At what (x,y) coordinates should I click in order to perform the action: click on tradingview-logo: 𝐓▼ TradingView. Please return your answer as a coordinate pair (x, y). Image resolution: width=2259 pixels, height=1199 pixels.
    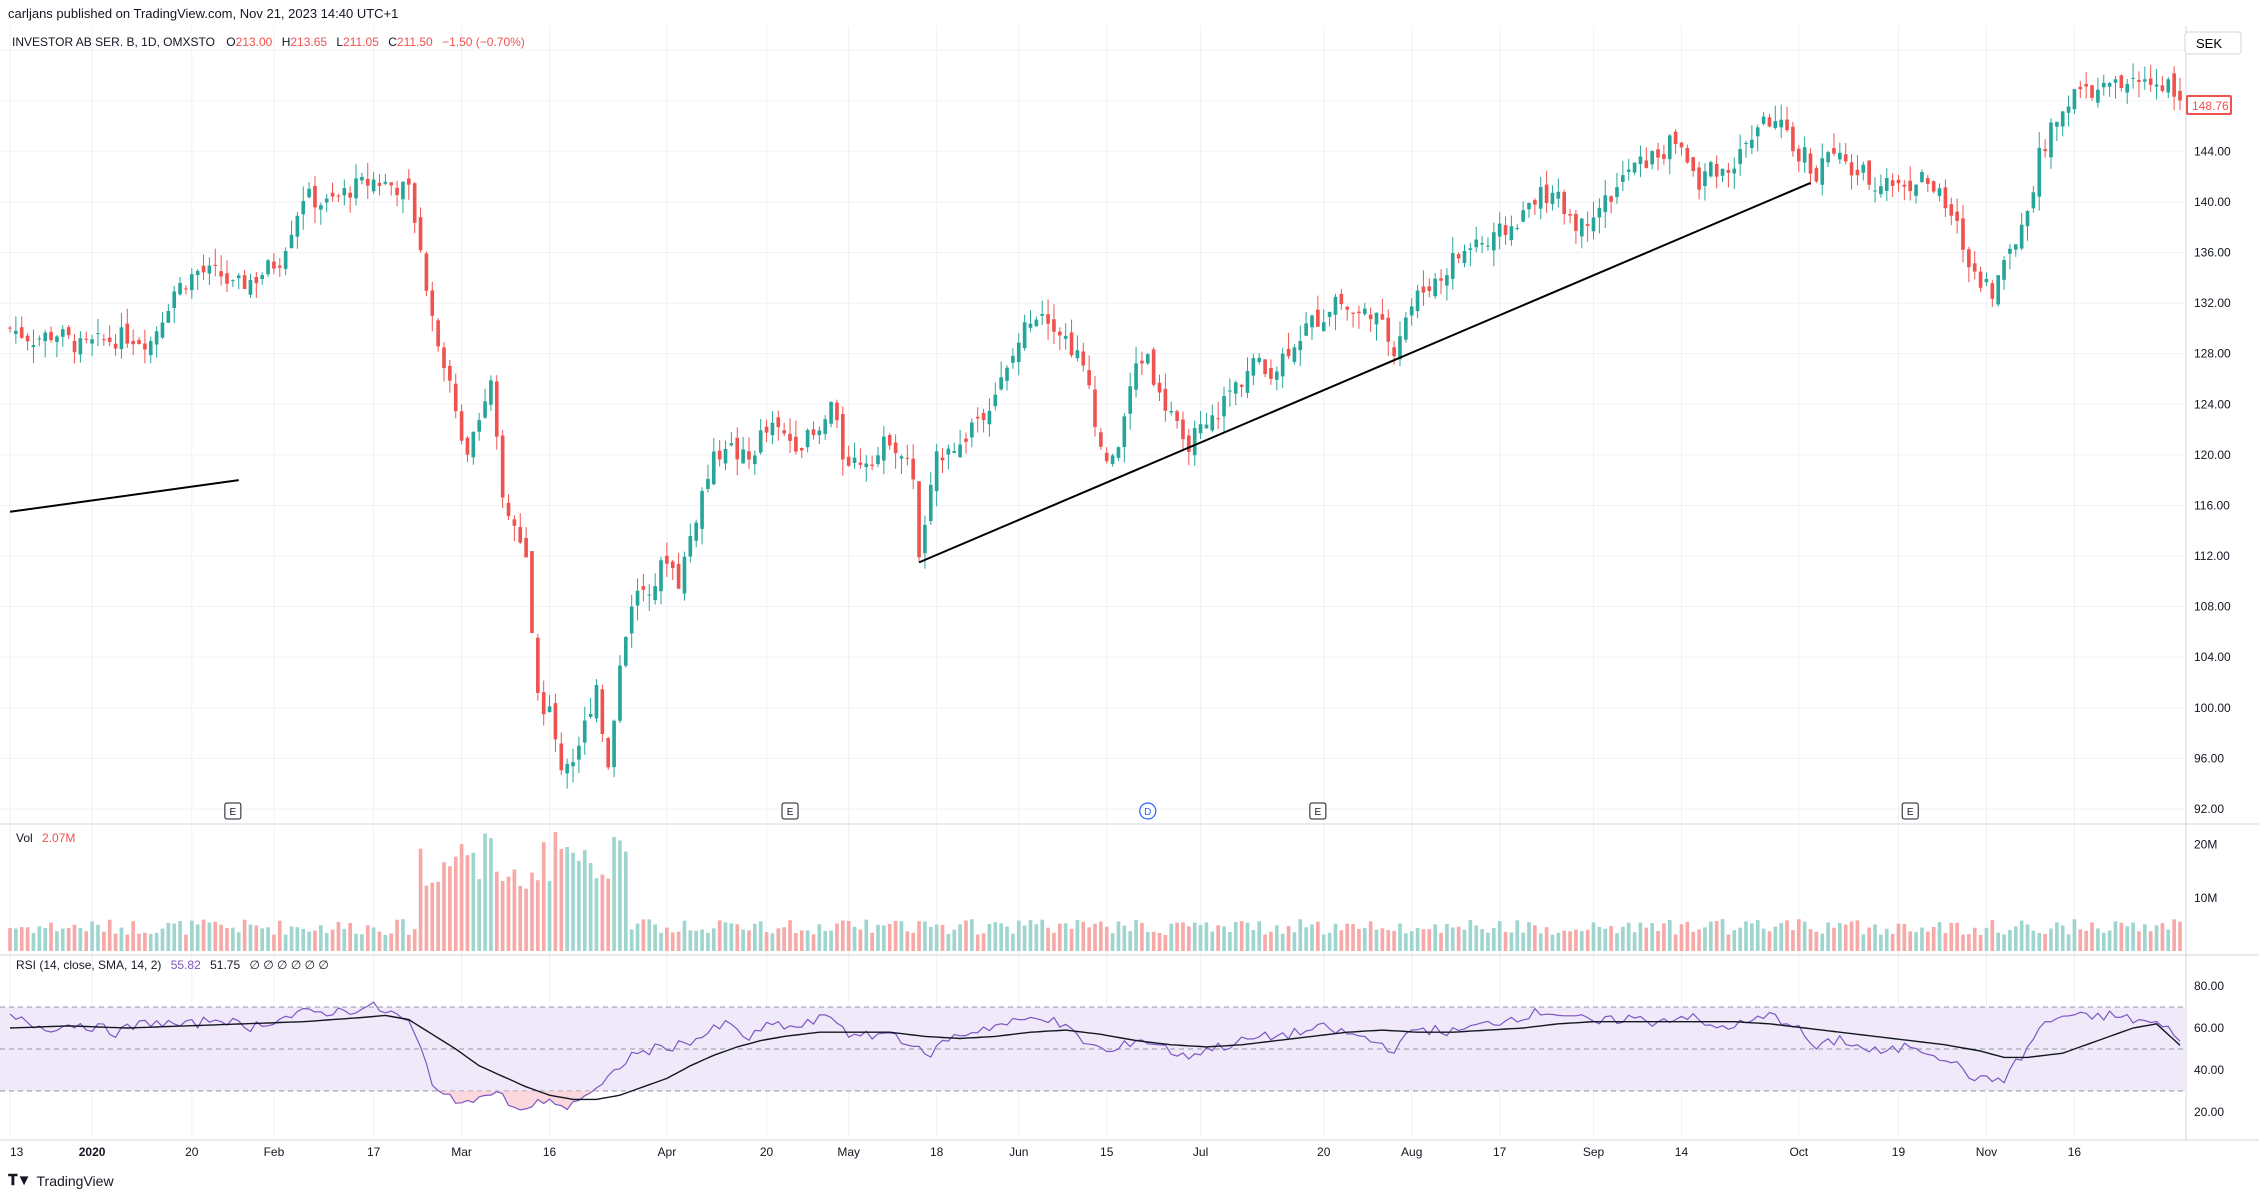
    Looking at the image, I should click on (61, 1180).